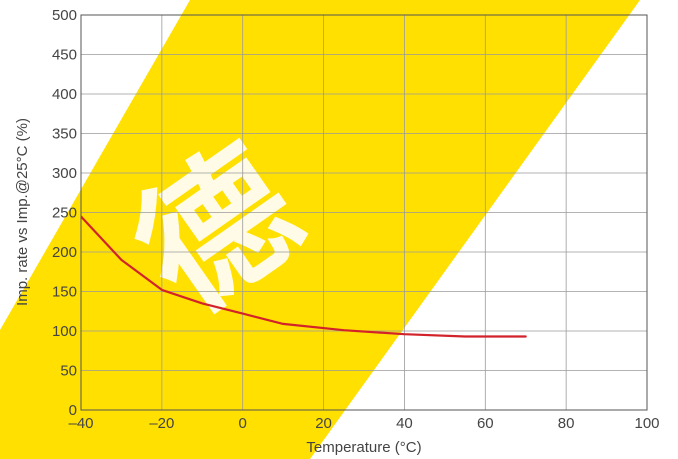  What do you see at coordinates (161, 423) in the screenshot?
I see `x-tick-label: –20` at bounding box center [161, 423].